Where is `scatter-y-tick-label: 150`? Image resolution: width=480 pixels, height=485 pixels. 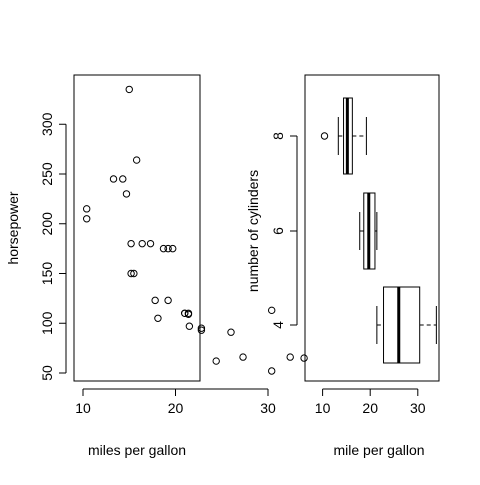 scatter-y-tick-label: 150 is located at coordinates (47, 274).